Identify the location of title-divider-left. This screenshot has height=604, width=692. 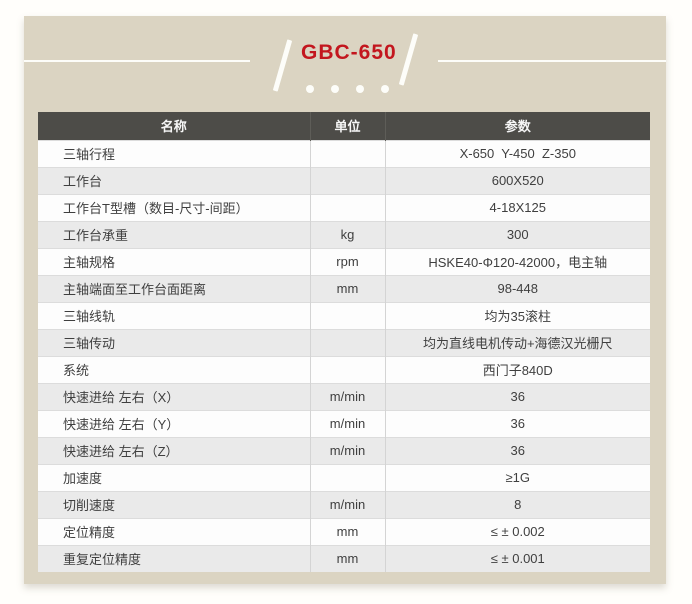
(137, 61).